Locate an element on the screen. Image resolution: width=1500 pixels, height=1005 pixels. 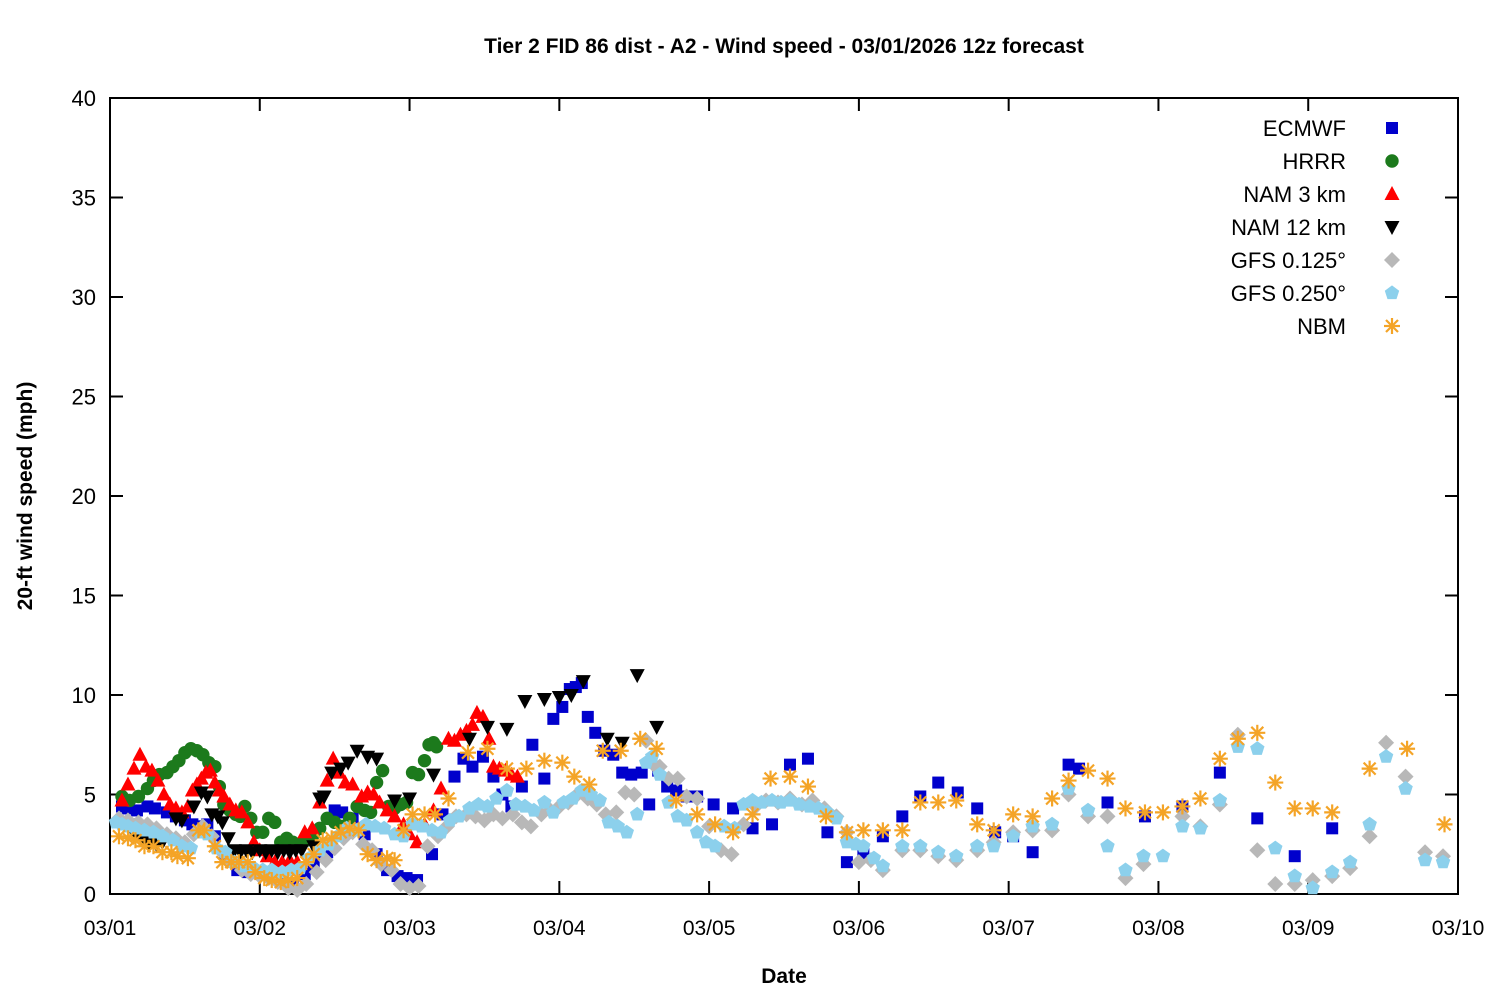
legend-label: NAM 3 km is located at coordinates (1294, 194).